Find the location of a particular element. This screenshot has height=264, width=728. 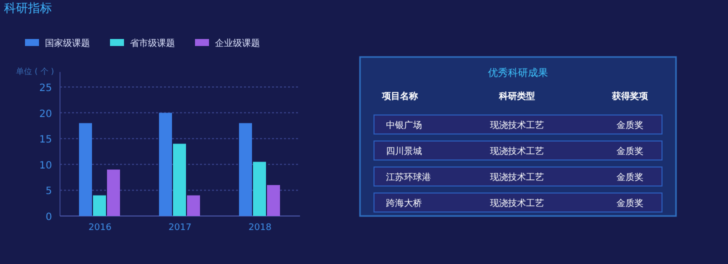

text: 中银广场 is located at coordinates (404, 125).